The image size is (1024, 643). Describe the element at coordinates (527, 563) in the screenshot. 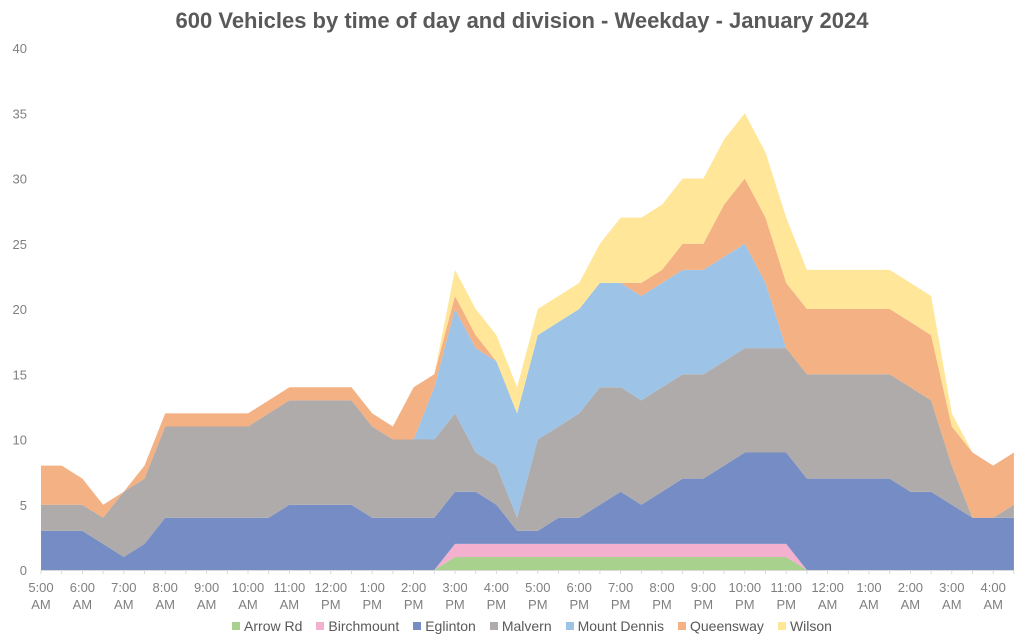

I see `area-series-arrow-rd` at that location.